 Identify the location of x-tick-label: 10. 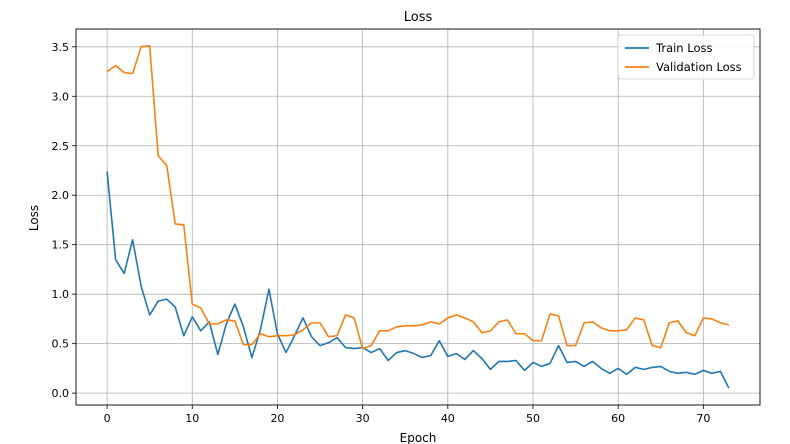
(192, 418).